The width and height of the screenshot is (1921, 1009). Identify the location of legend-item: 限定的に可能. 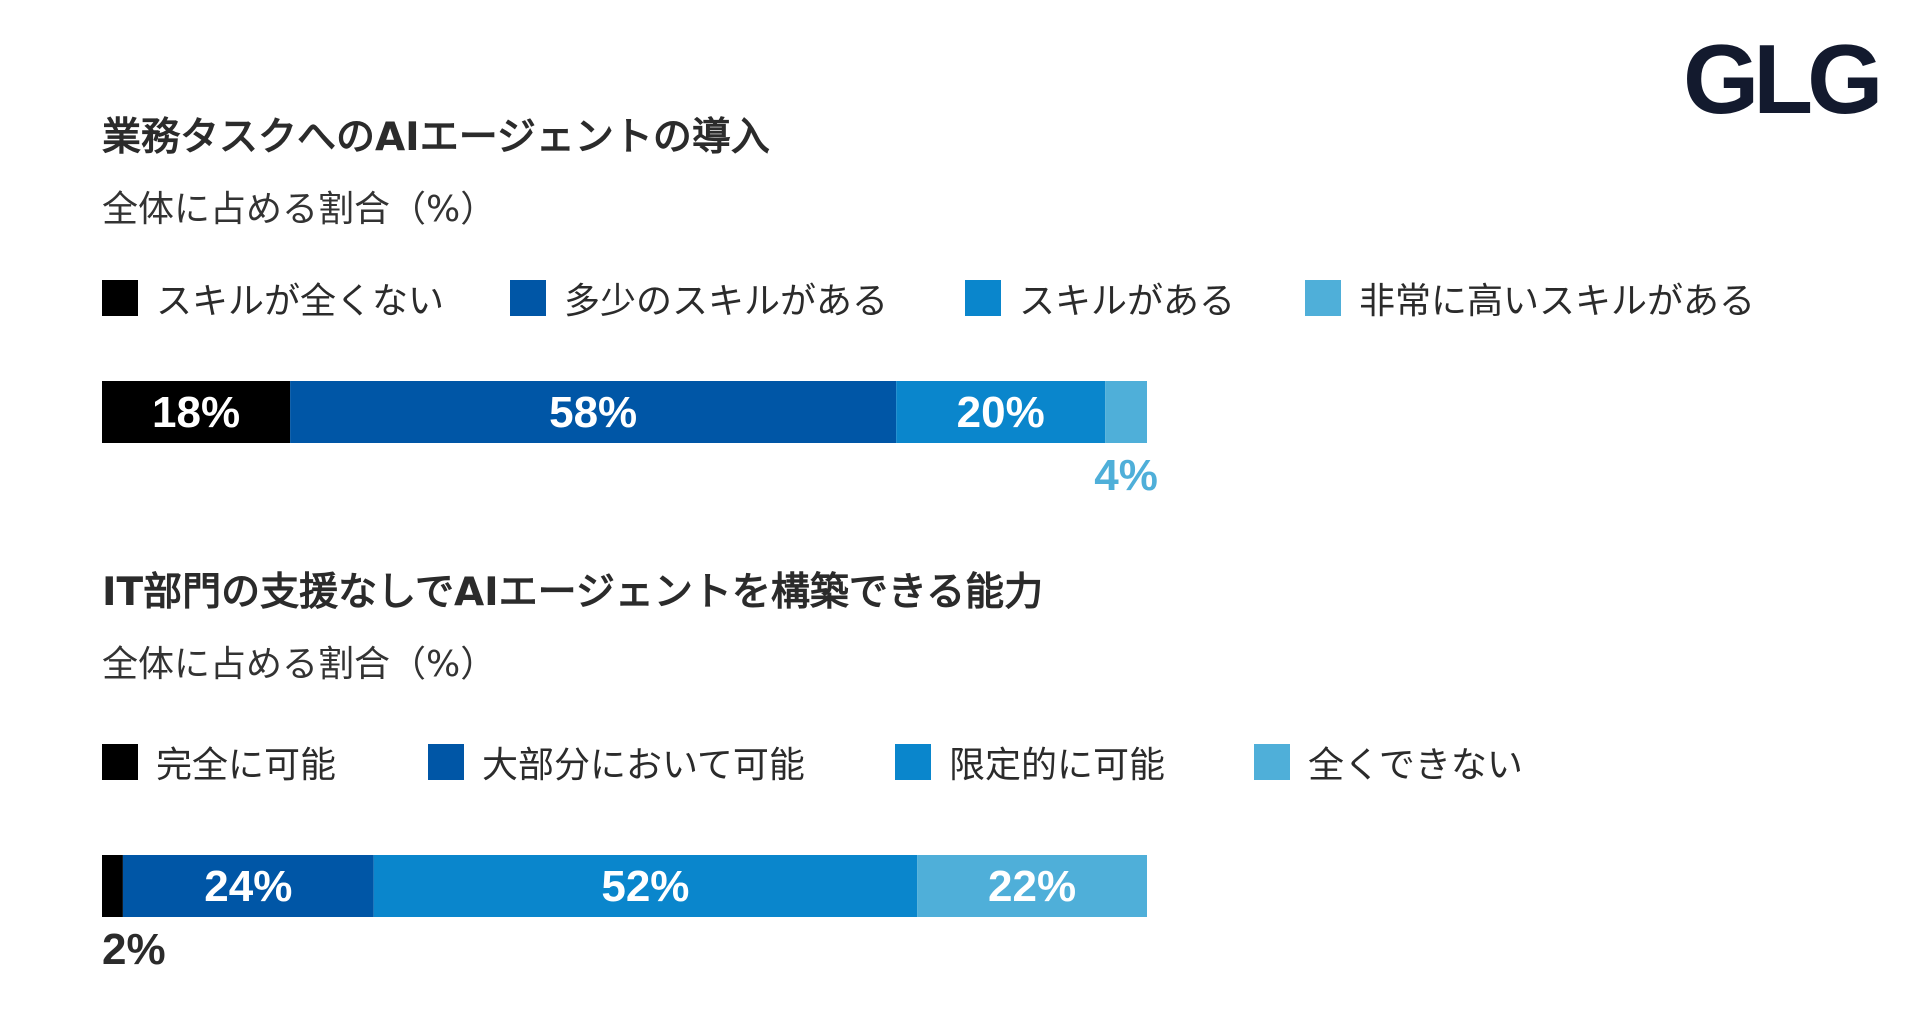
(1074, 762).